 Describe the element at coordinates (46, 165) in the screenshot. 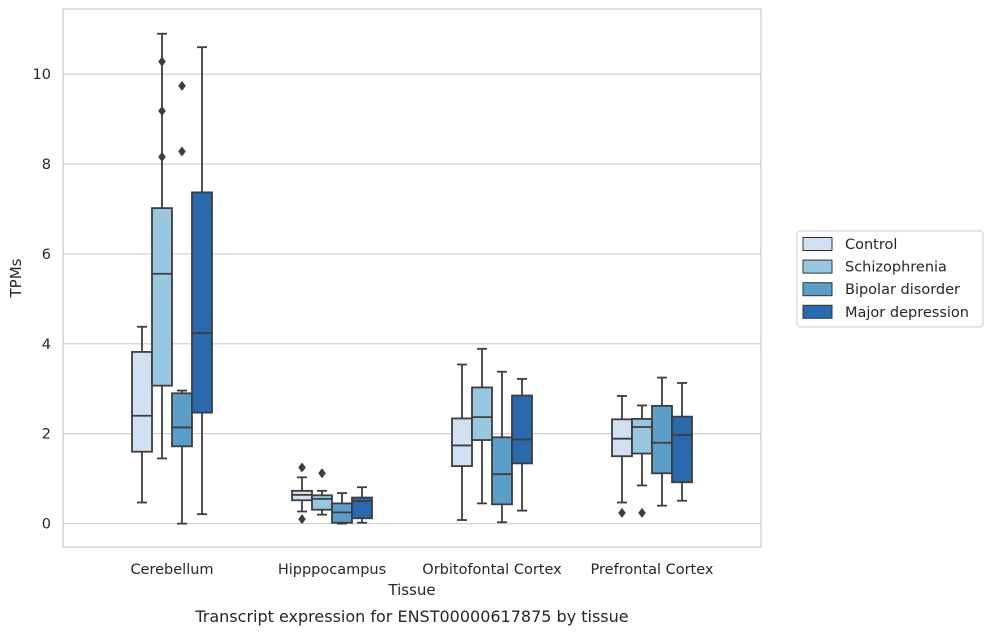

I see `y-tick-label: 8` at that location.